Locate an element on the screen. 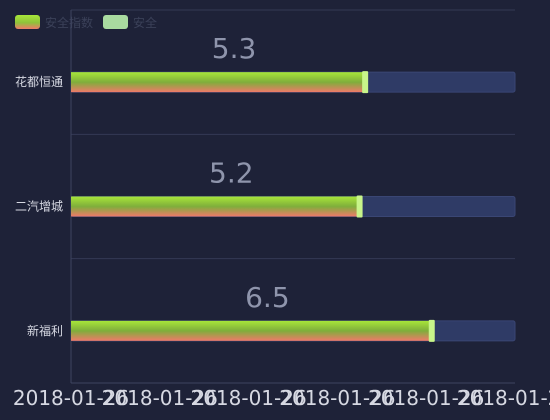 The image size is (550, 420). data-label: 6.5 is located at coordinates (267, 297).